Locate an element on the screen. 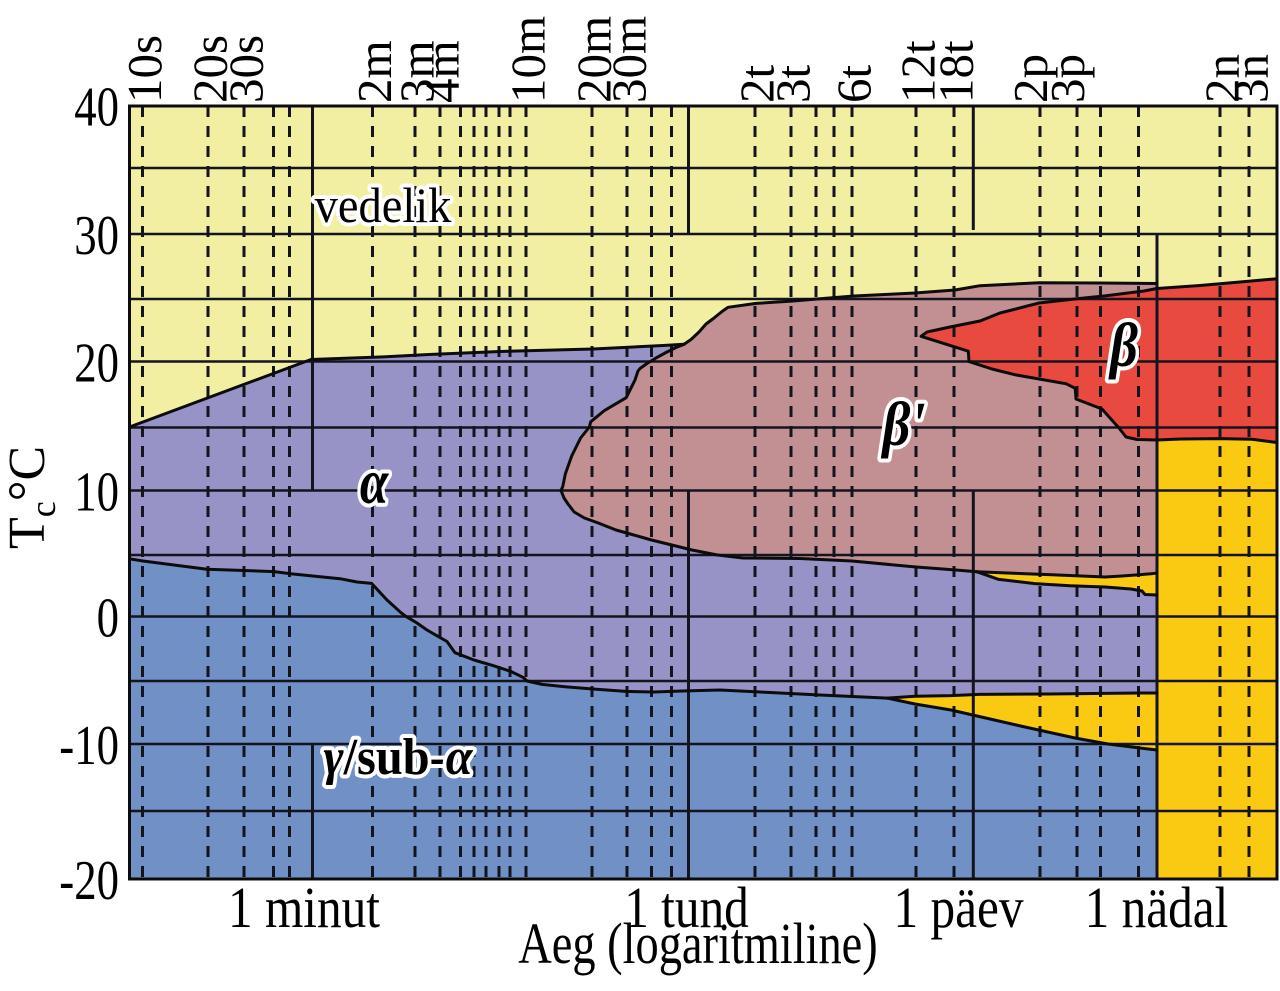  svg-text: 1 minut is located at coordinates (304, 907).